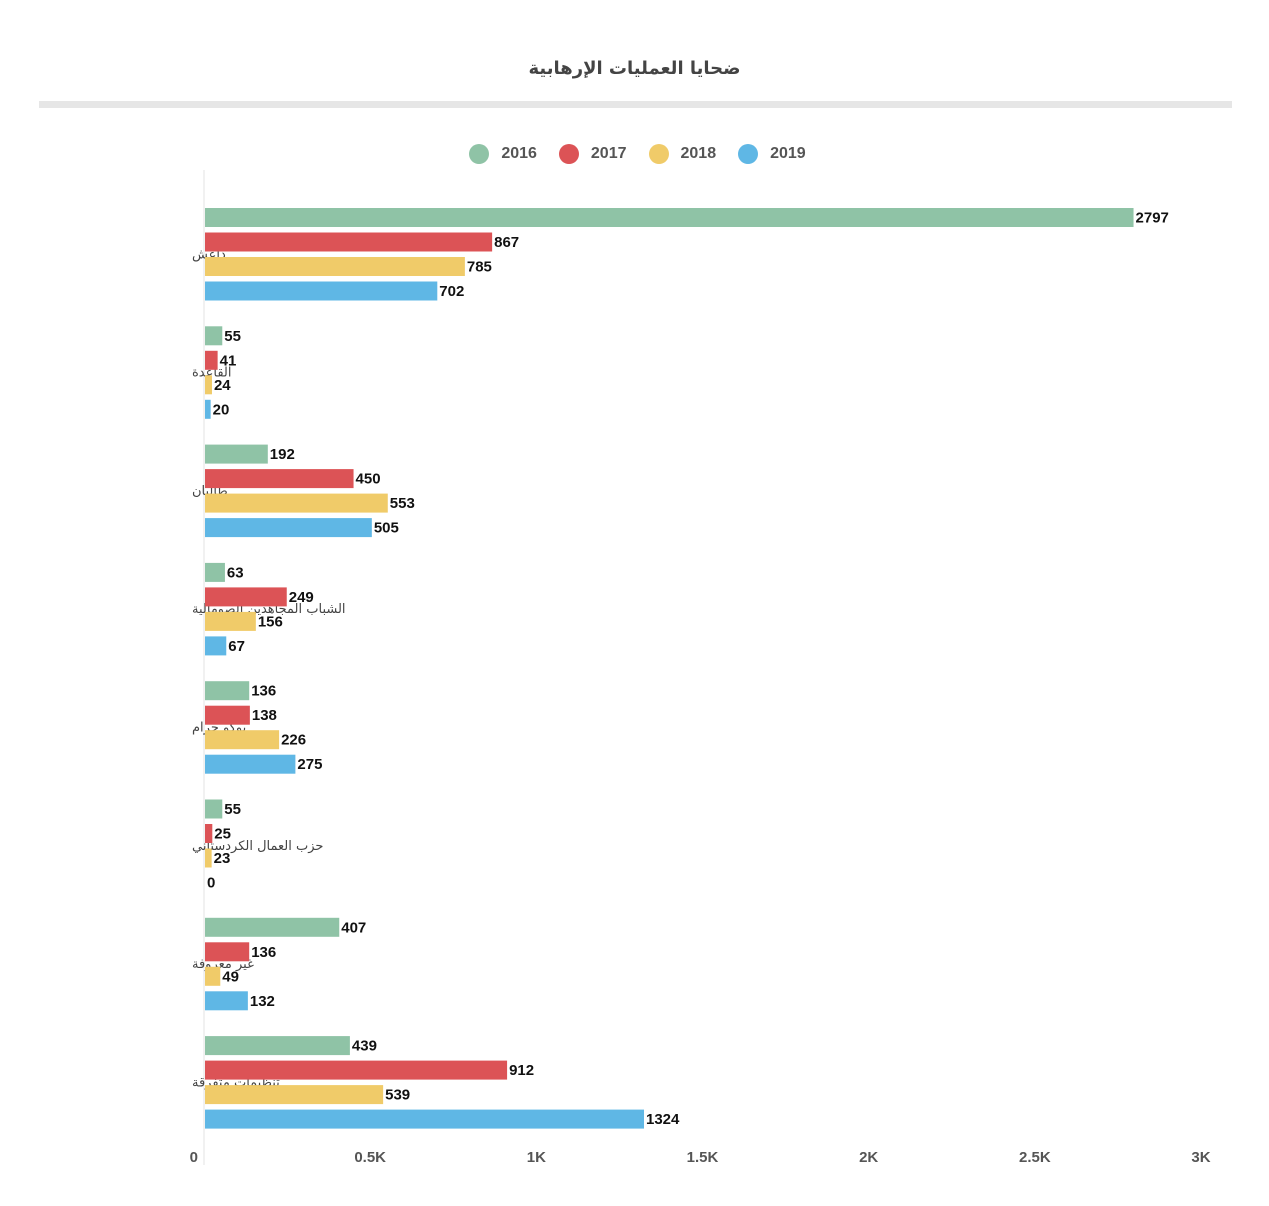 The height and width of the screenshot is (1206, 1269). What do you see at coordinates (293, 740) in the screenshot?
I see `data-label: 226` at bounding box center [293, 740].